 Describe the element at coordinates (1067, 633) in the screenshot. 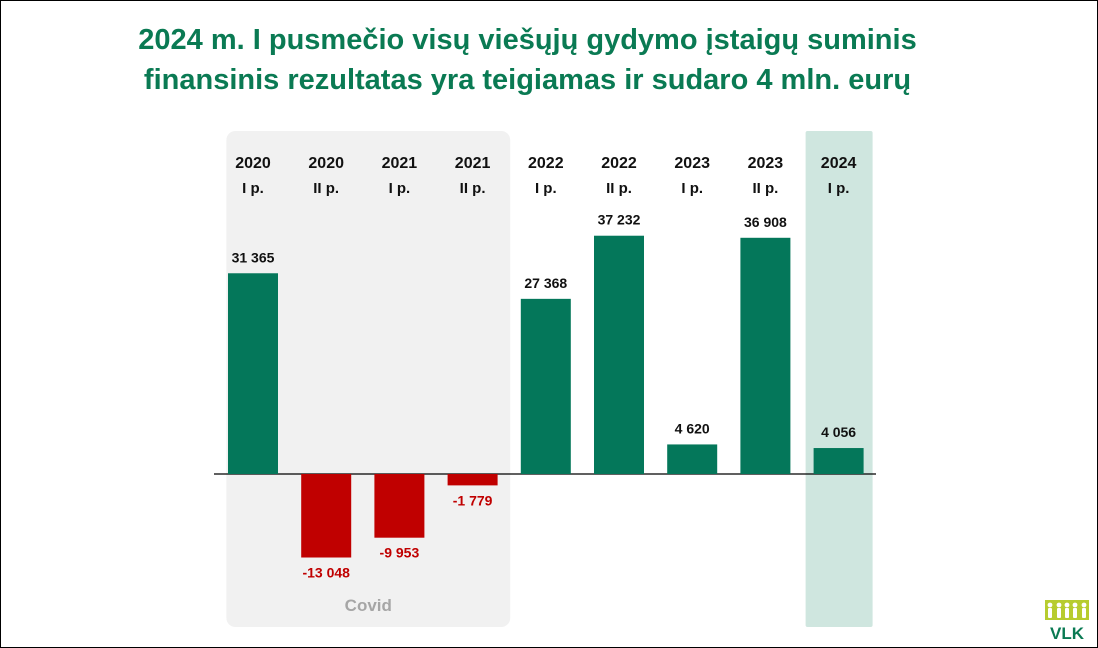

I see `logo-text: VLK` at that location.